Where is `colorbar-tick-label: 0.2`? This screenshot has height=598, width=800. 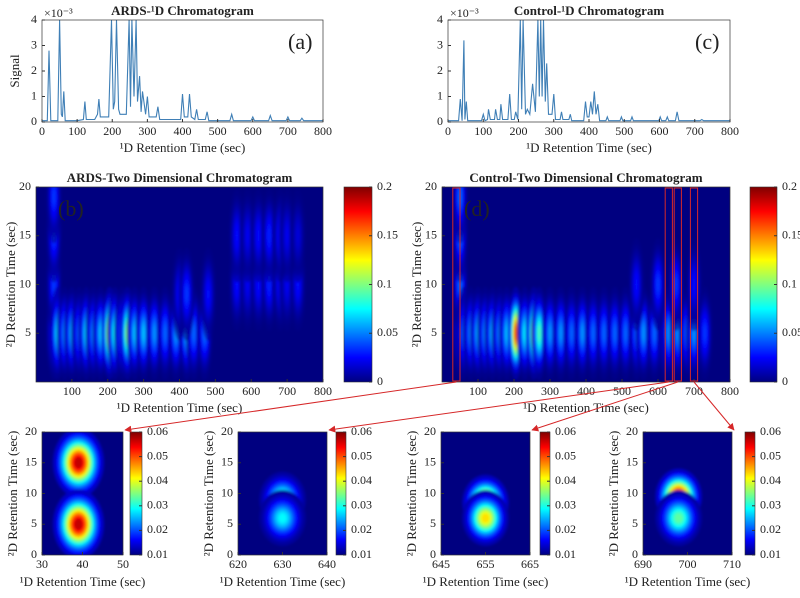
colorbar-tick-label: 0.2 is located at coordinates (384, 186).